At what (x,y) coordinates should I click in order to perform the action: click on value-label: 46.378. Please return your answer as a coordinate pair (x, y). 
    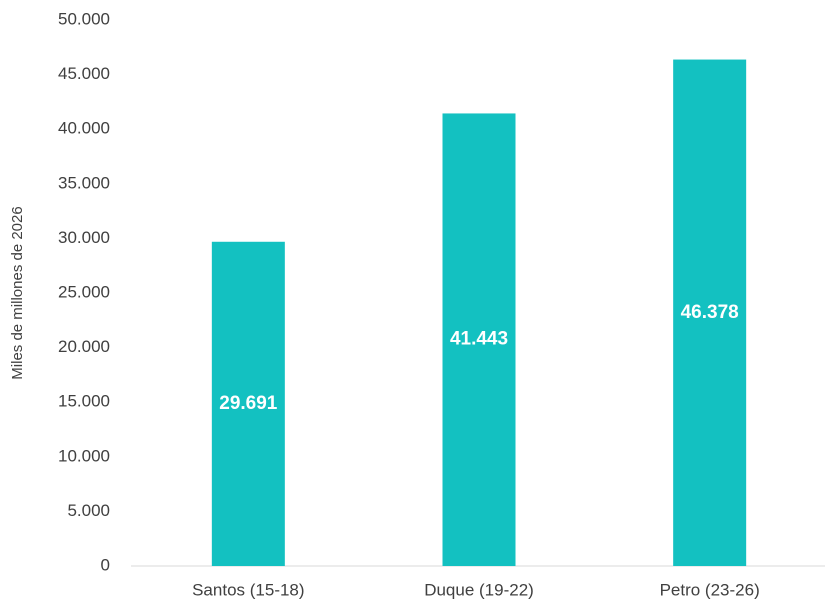
    Looking at the image, I should click on (710, 312).